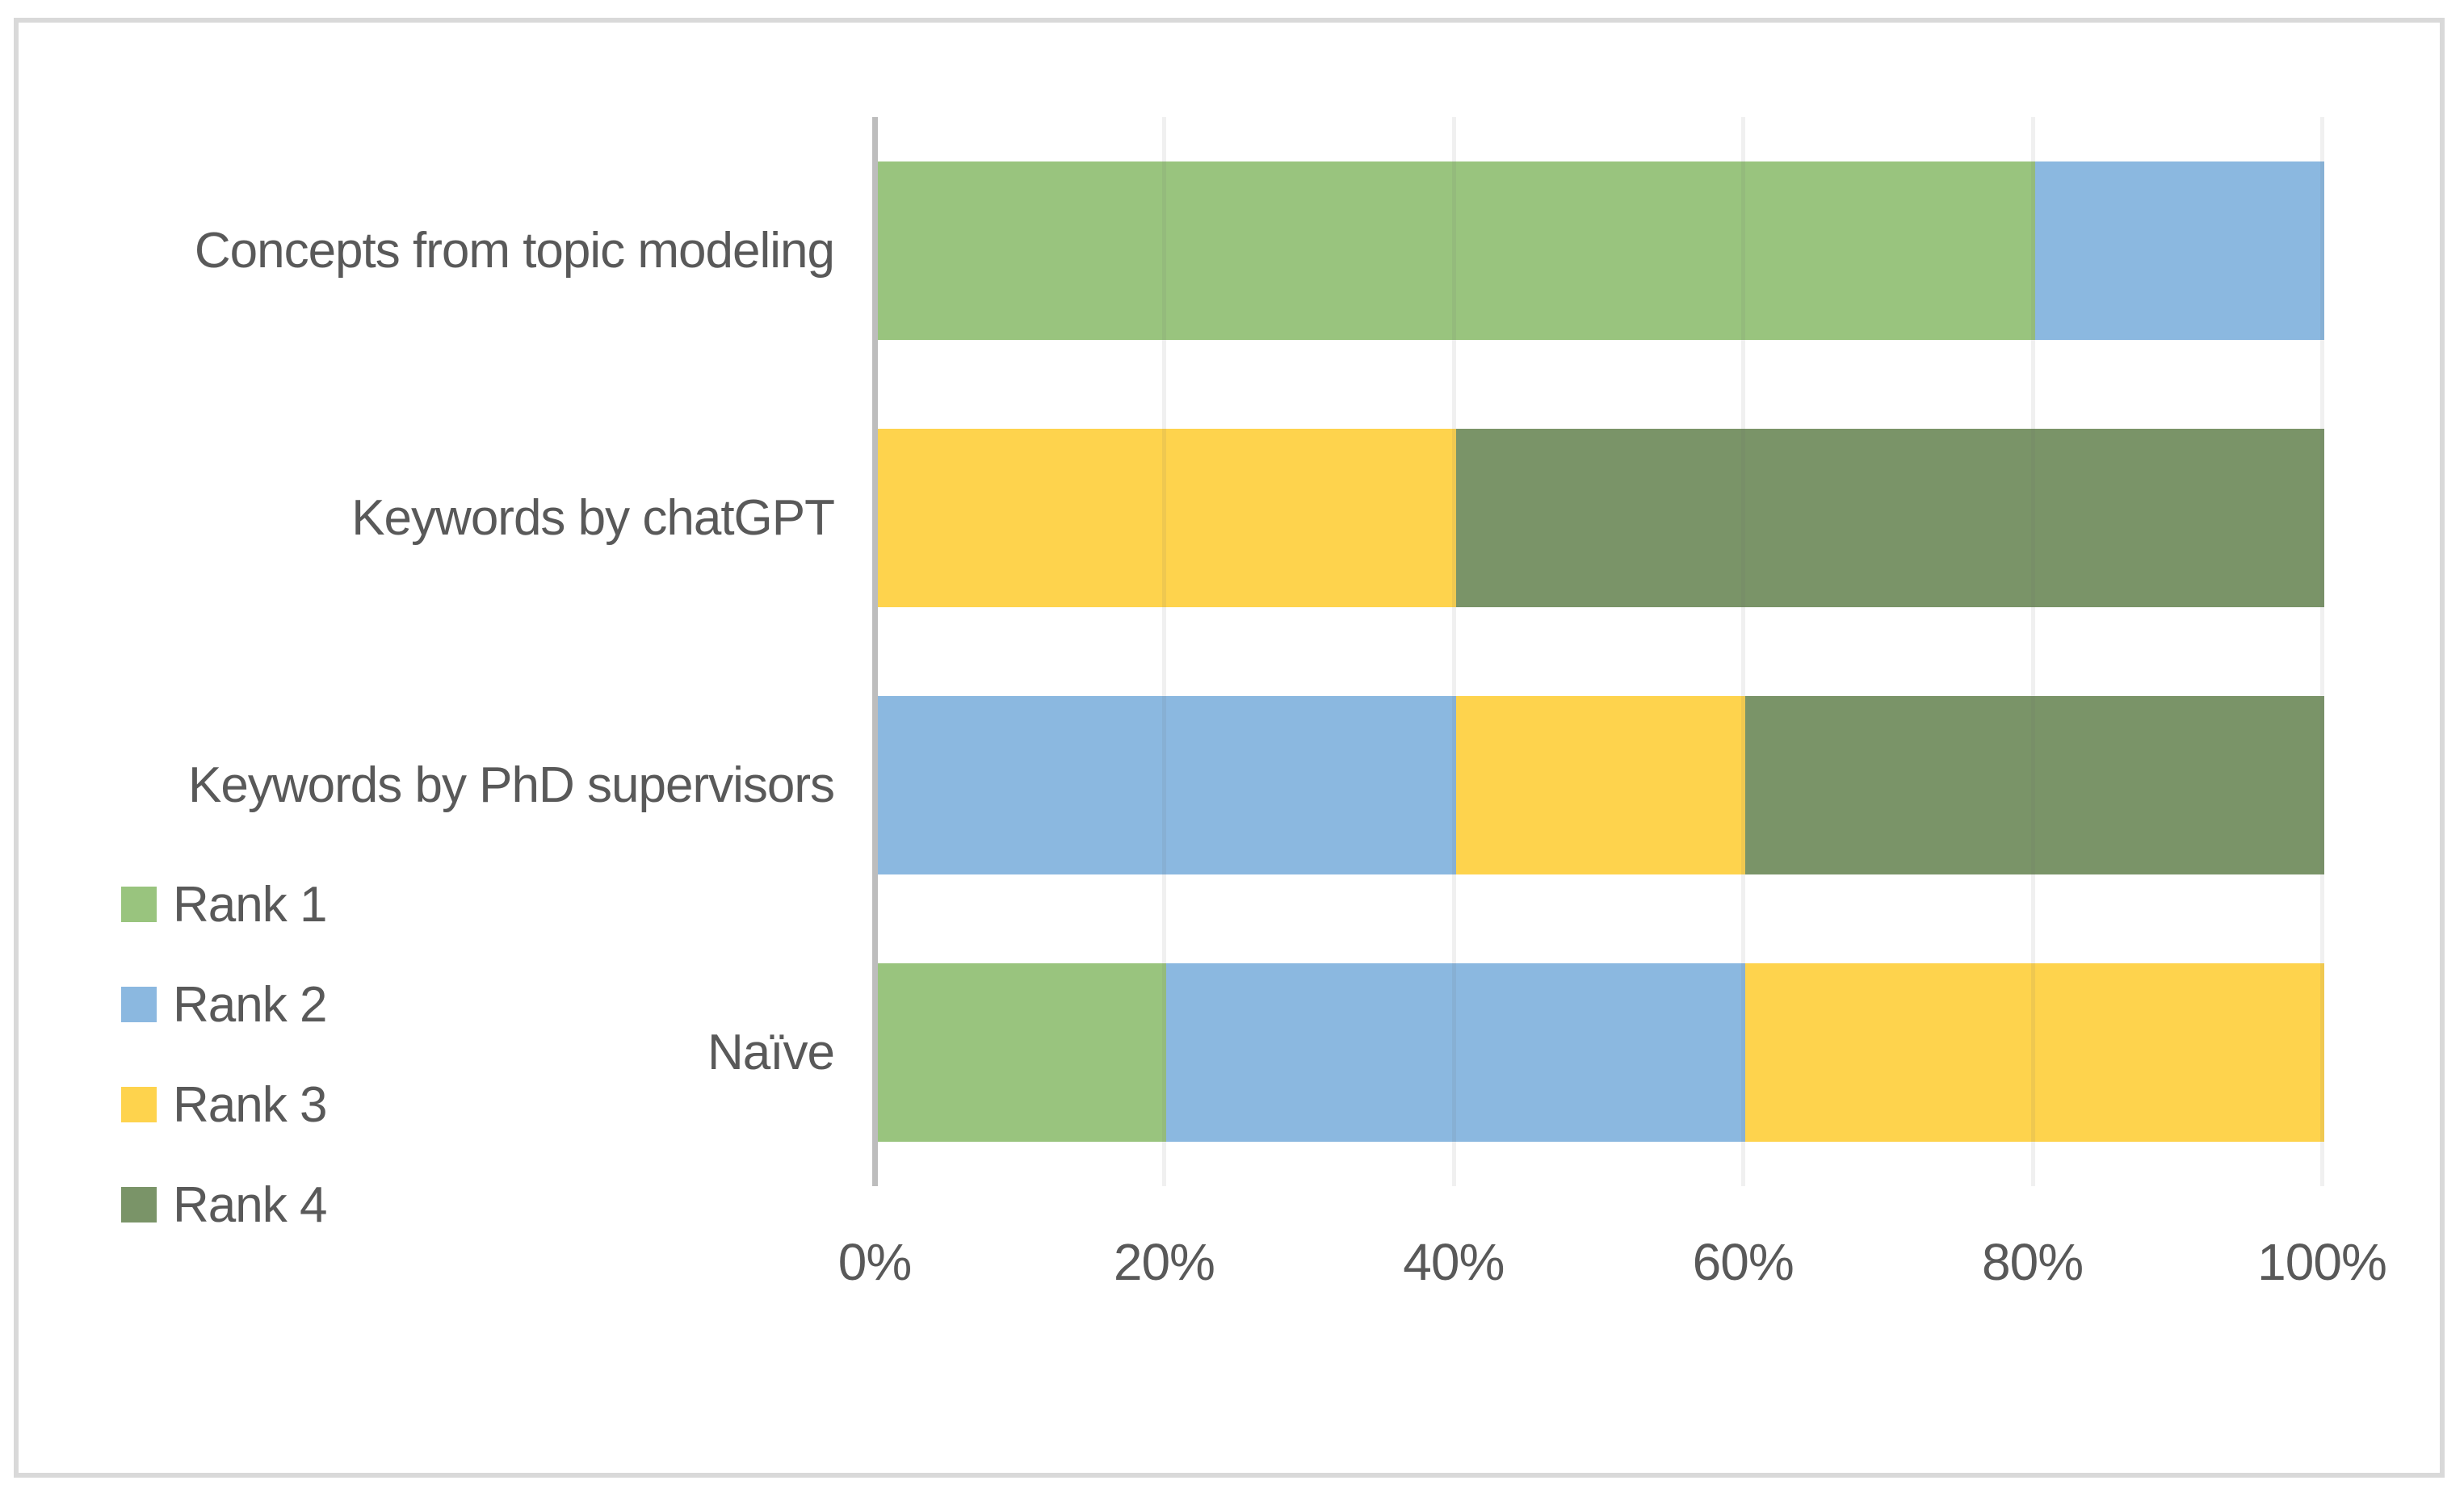 This screenshot has height=1493, width=2464. I want to click on x-tick-label-80pct: 80%, so click(2033, 1262).